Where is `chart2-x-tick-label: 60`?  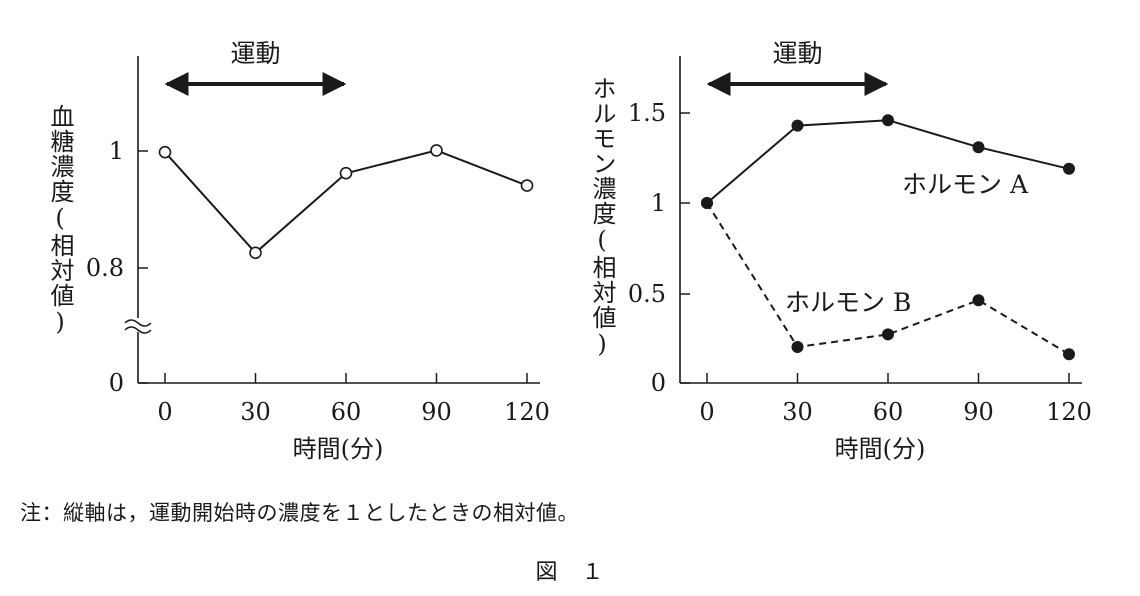 chart2-x-tick-label: 60 is located at coordinates (888, 412).